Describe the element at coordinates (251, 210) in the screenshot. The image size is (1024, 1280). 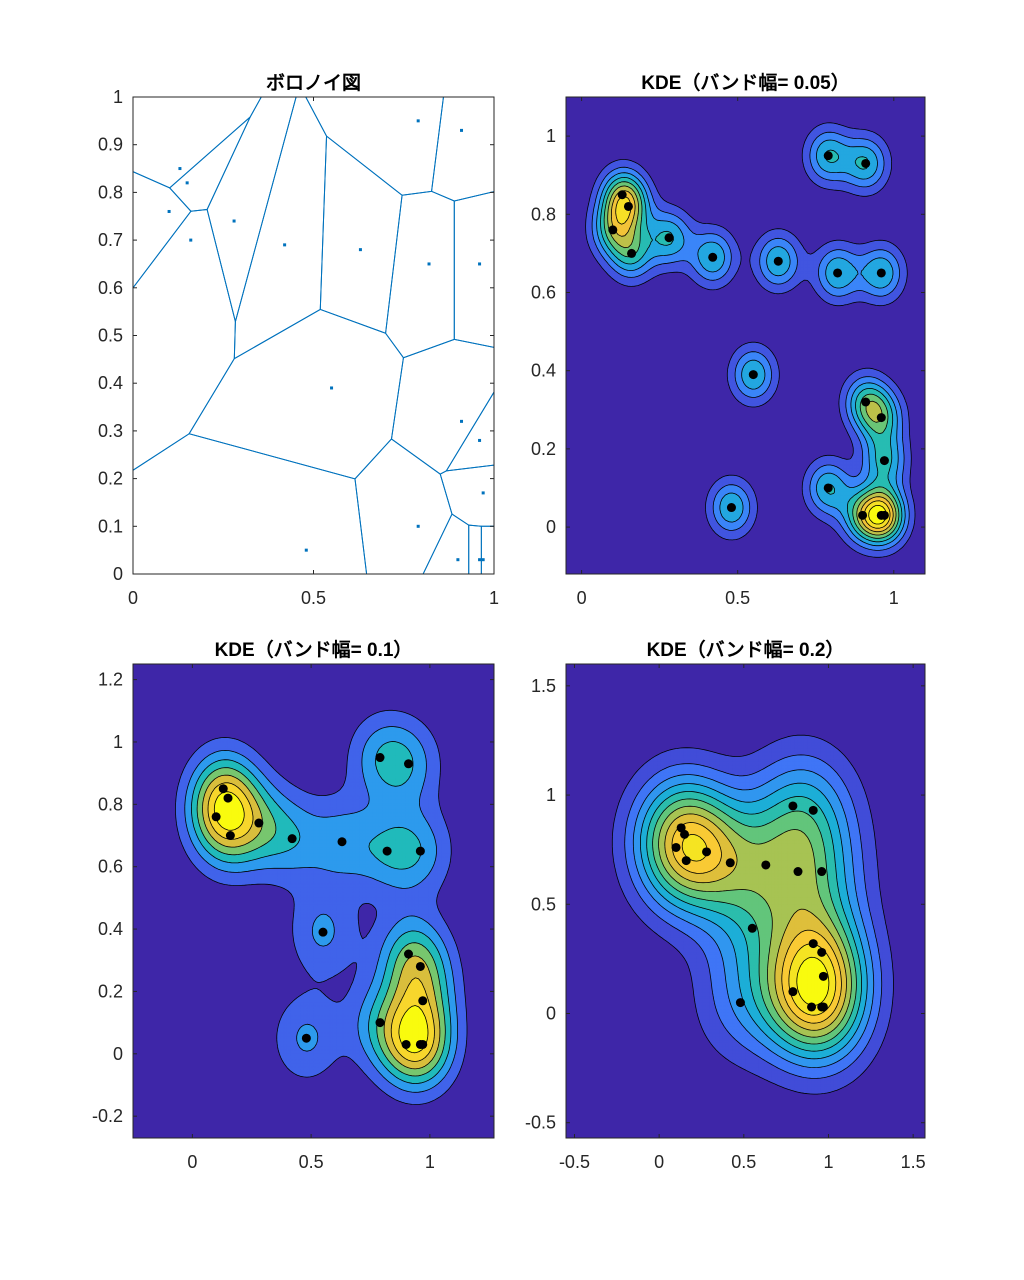
I see `voronoi-cell` at that location.